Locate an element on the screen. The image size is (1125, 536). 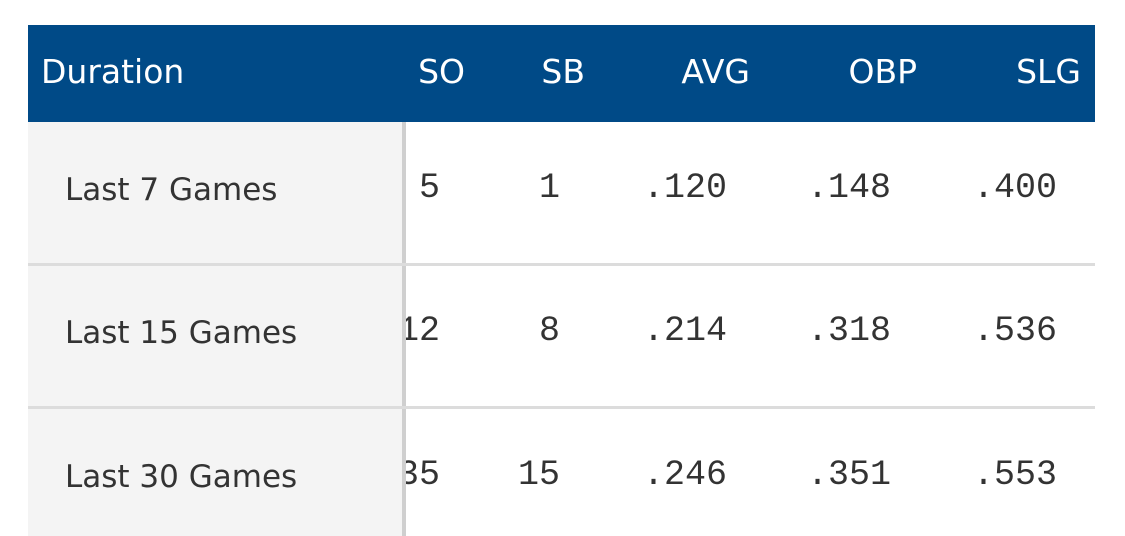
row-label: Last 15 Games is located at coordinates (181, 333).